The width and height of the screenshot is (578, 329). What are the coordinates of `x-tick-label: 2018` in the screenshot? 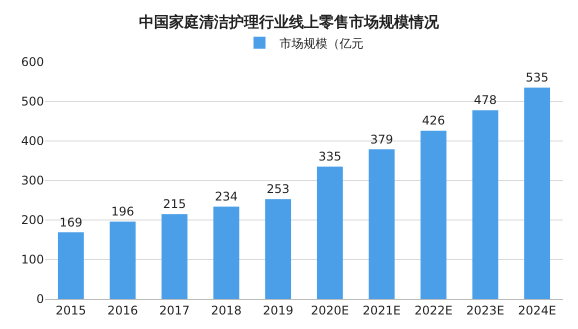 It's located at (226, 310).